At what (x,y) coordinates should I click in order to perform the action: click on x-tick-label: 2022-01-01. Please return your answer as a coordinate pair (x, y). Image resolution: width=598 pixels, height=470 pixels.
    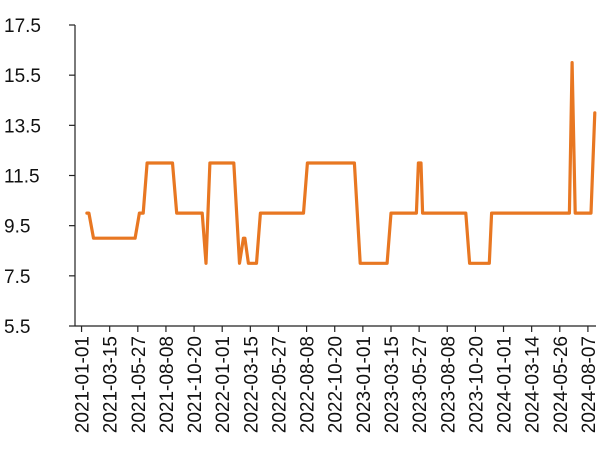
    Looking at the image, I should click on (223, 384).